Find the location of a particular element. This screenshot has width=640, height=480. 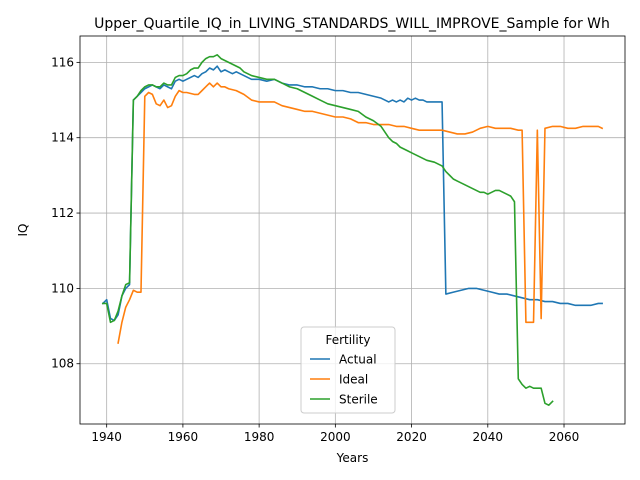

y-axis-label: IQ is located at coordinates (23, 230).